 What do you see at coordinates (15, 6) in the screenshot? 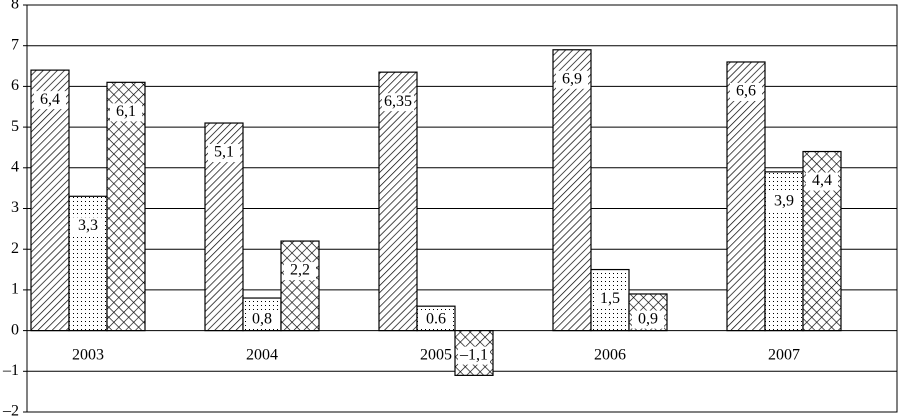
I see `y-tick-label: 8` at bounding box center [15, 6].